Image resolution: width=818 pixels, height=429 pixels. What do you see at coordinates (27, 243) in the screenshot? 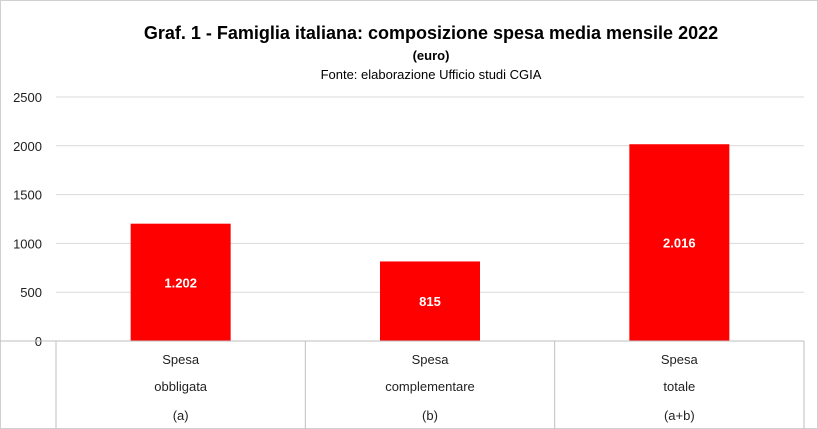
I see `y-tick-label: 1000` at bounding box center [27, 243].